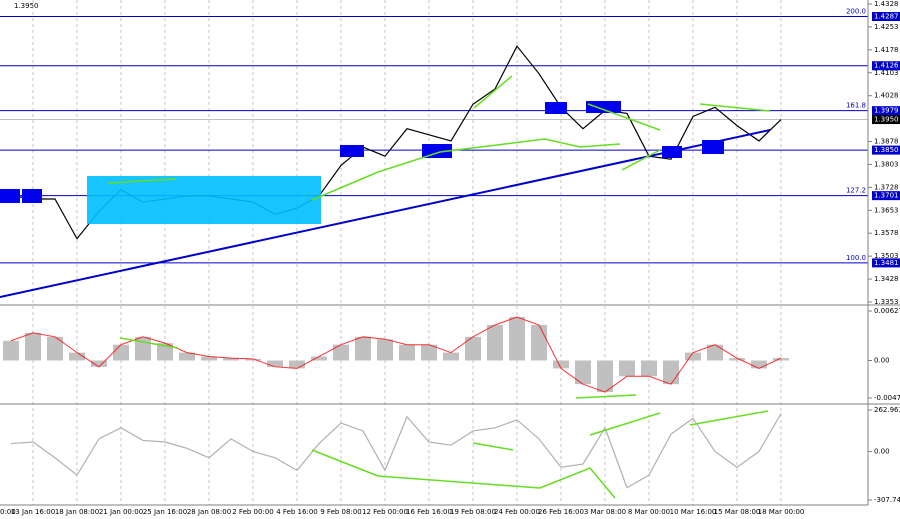 This screenshot has height=519, width=900. What do you see at coordinates (33, 512) in the screenshot?
I see `x-tick-label: 13 Jan 16:00` at bounding box center [33, 512].